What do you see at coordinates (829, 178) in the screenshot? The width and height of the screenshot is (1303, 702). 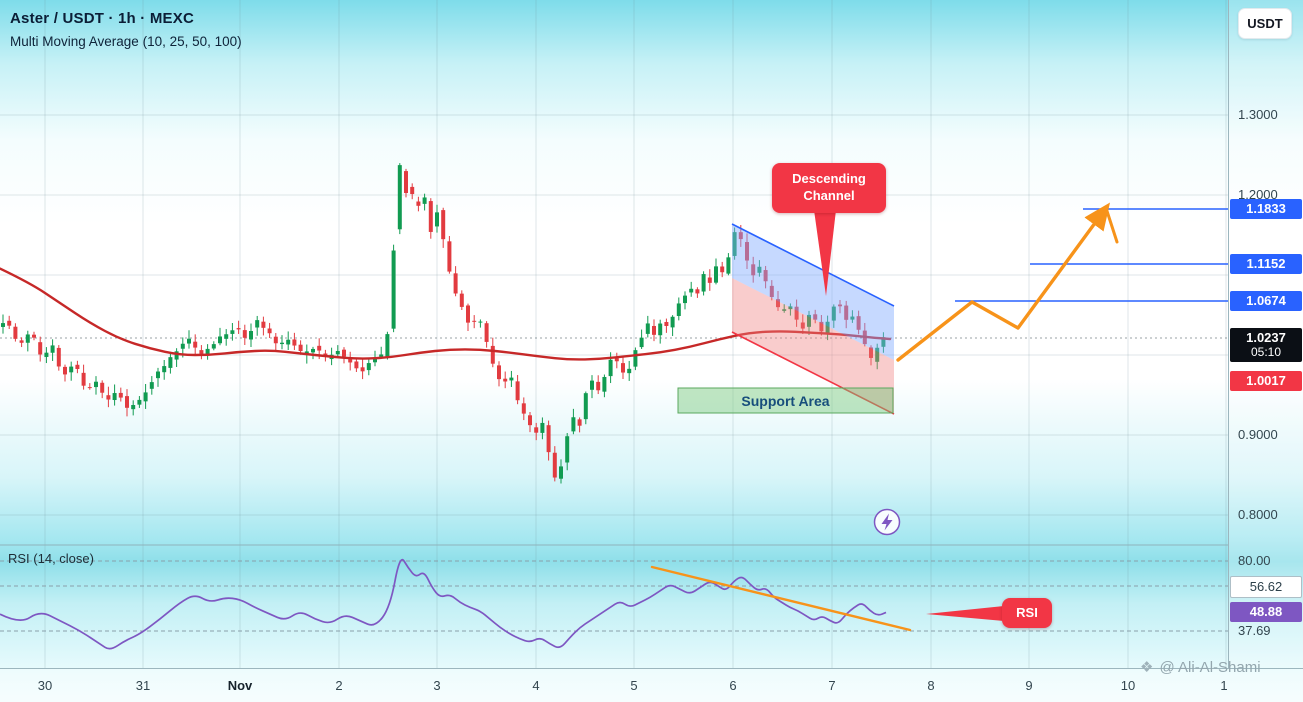 I see `callout-line: Descending` at bounding box center [829, 178].